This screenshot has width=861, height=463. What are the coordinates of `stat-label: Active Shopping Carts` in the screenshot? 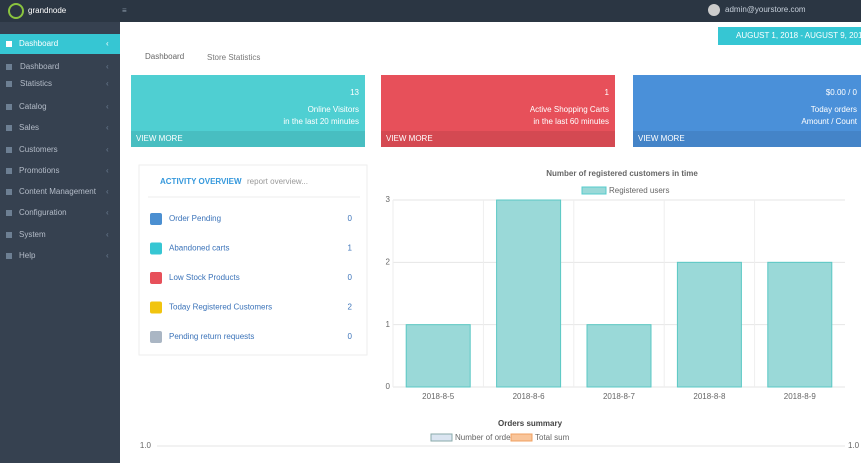 It's located at (569, 109).